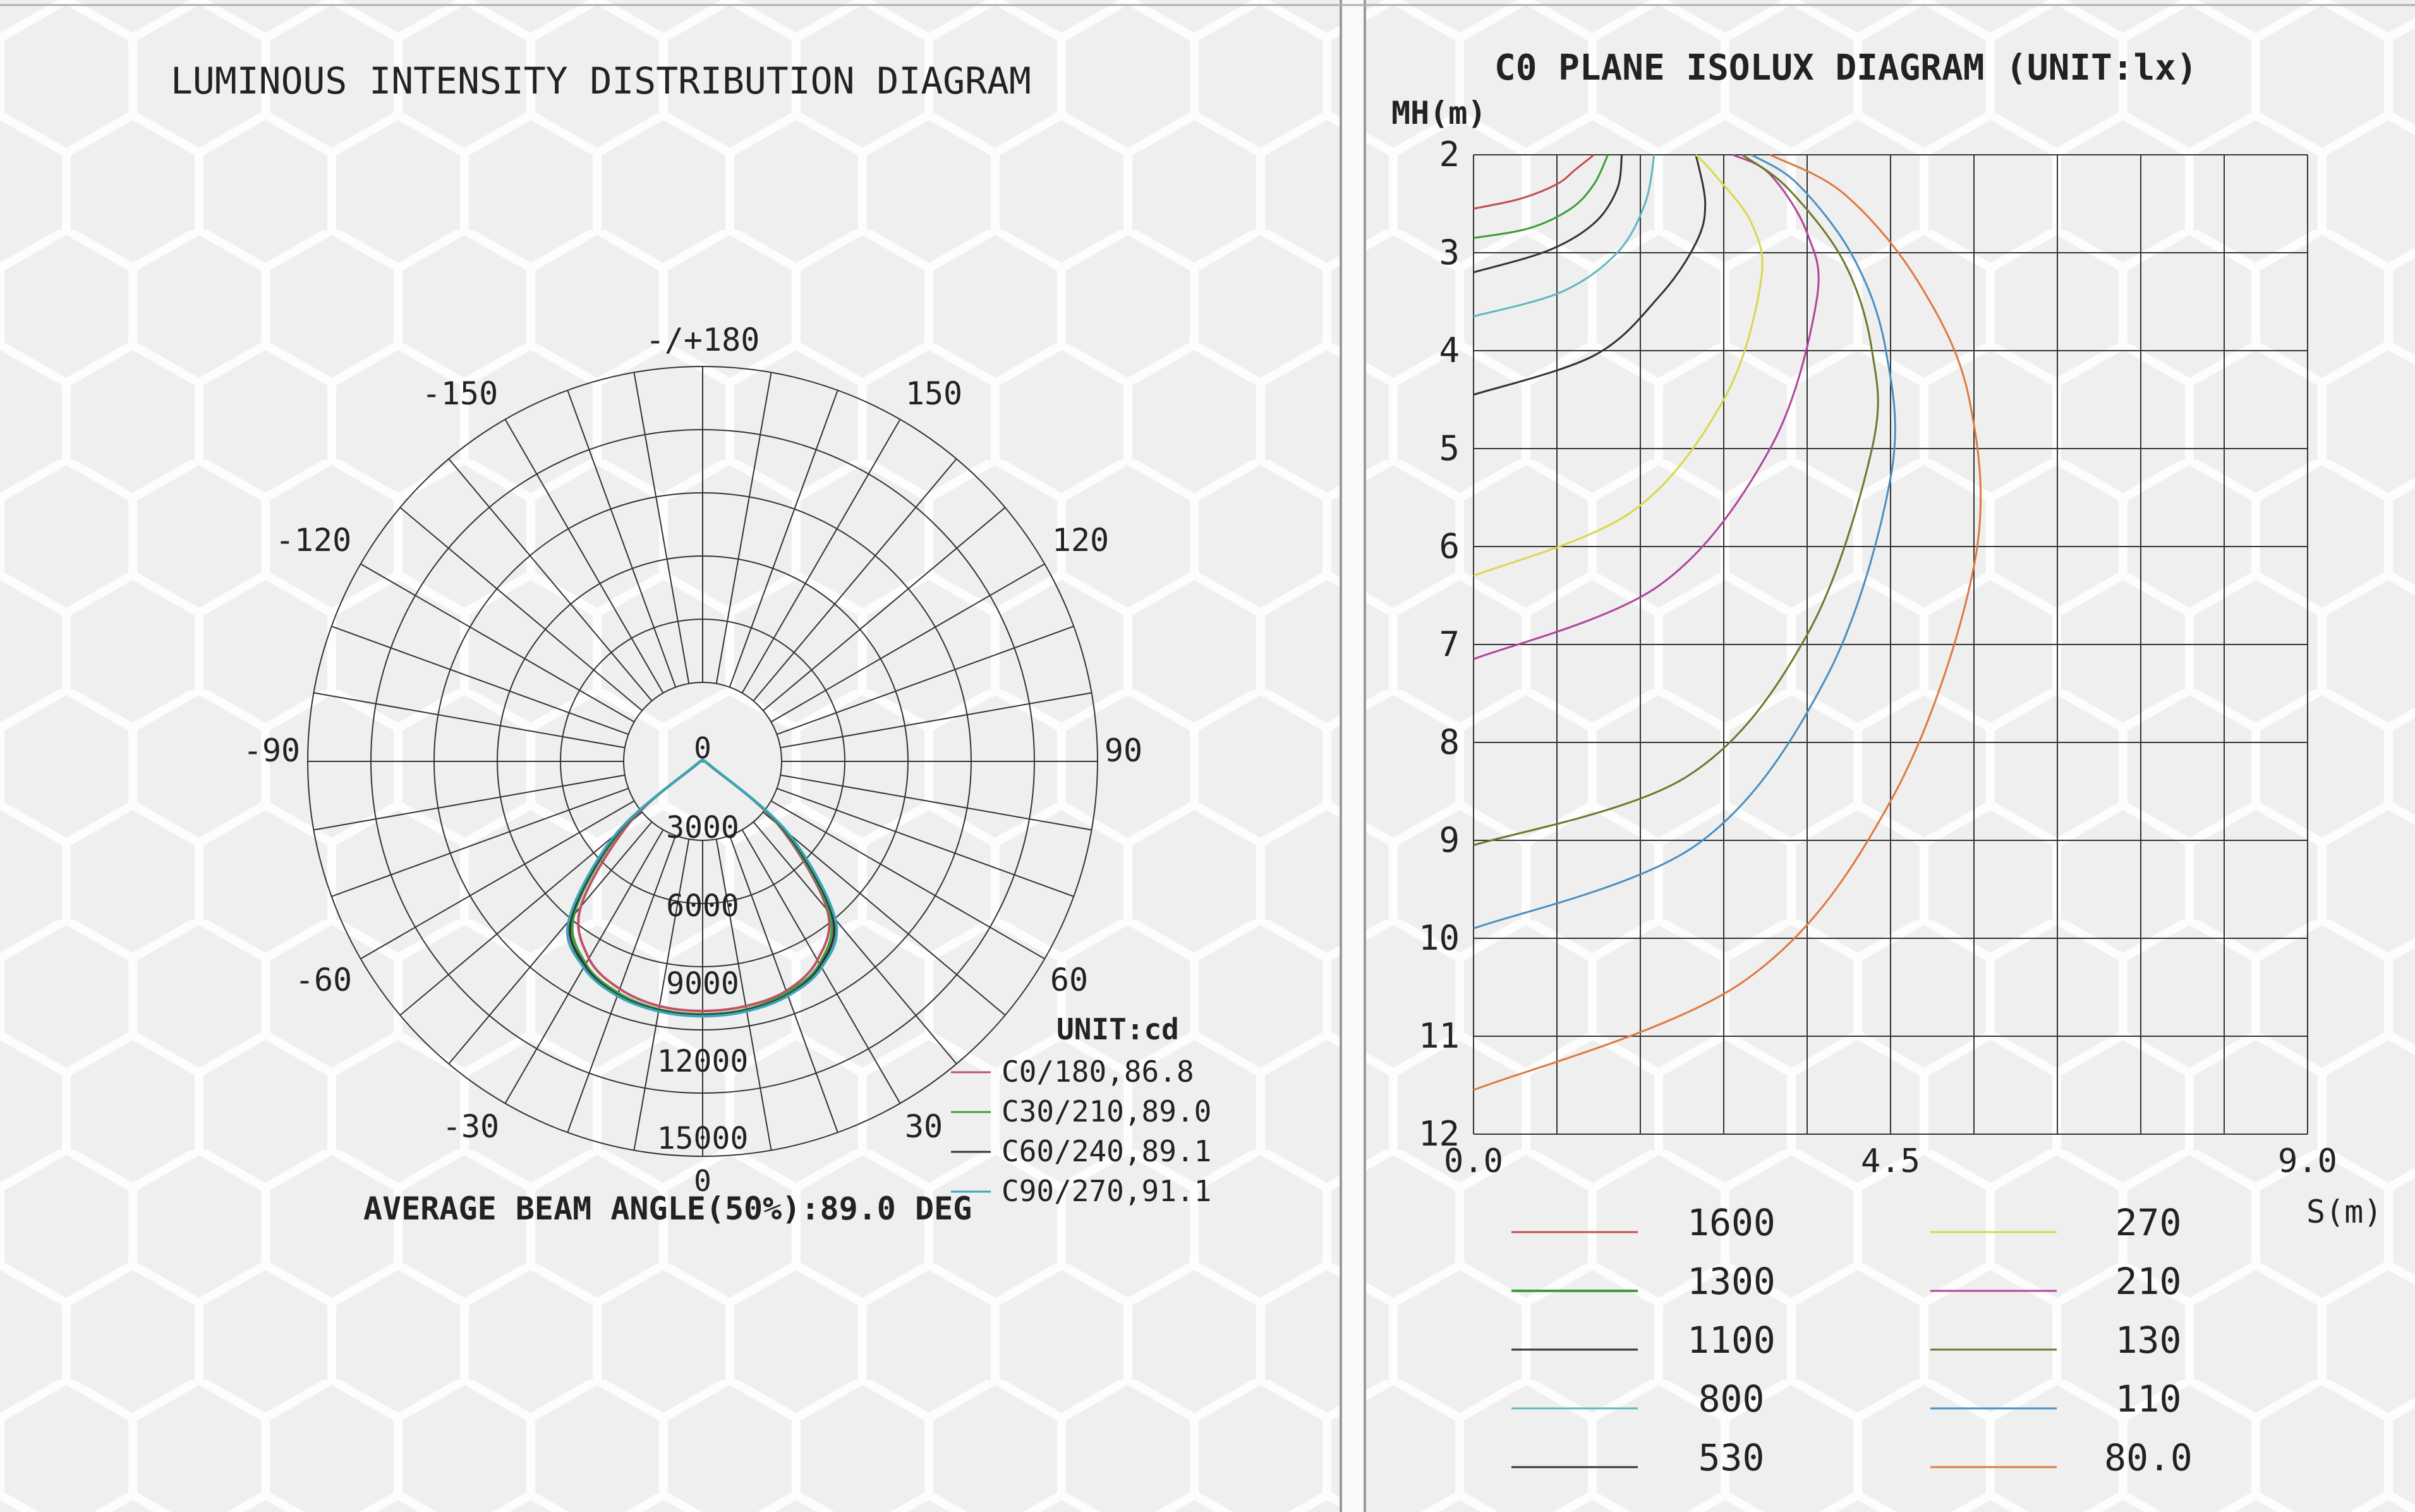 The image size is (2415, 1512). I want to click on polar-legend-label-c30: C30/210,89.0, so click(1106, 1111).